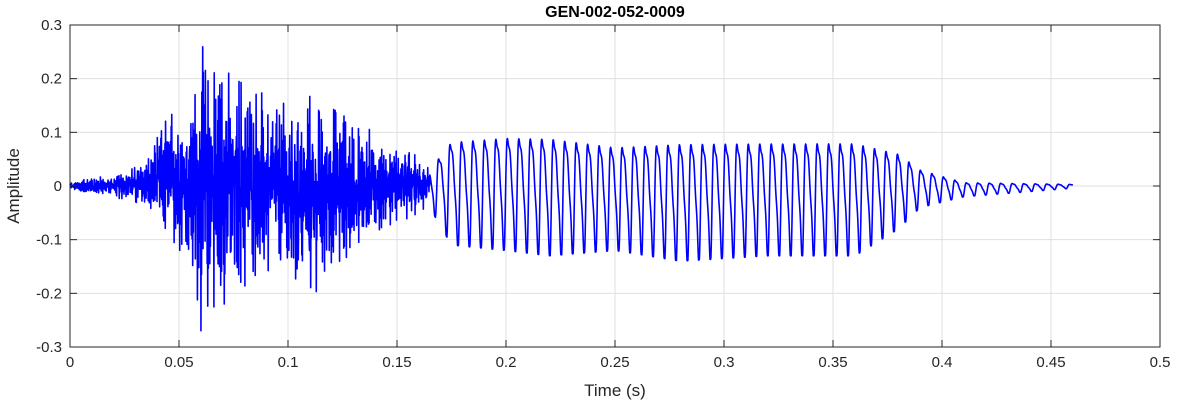 This screenshot has width=1177, height=404. Describe the element at coordinates (724, 362) in the screenshot. I see `x-tick-label: 0.3` at that location.